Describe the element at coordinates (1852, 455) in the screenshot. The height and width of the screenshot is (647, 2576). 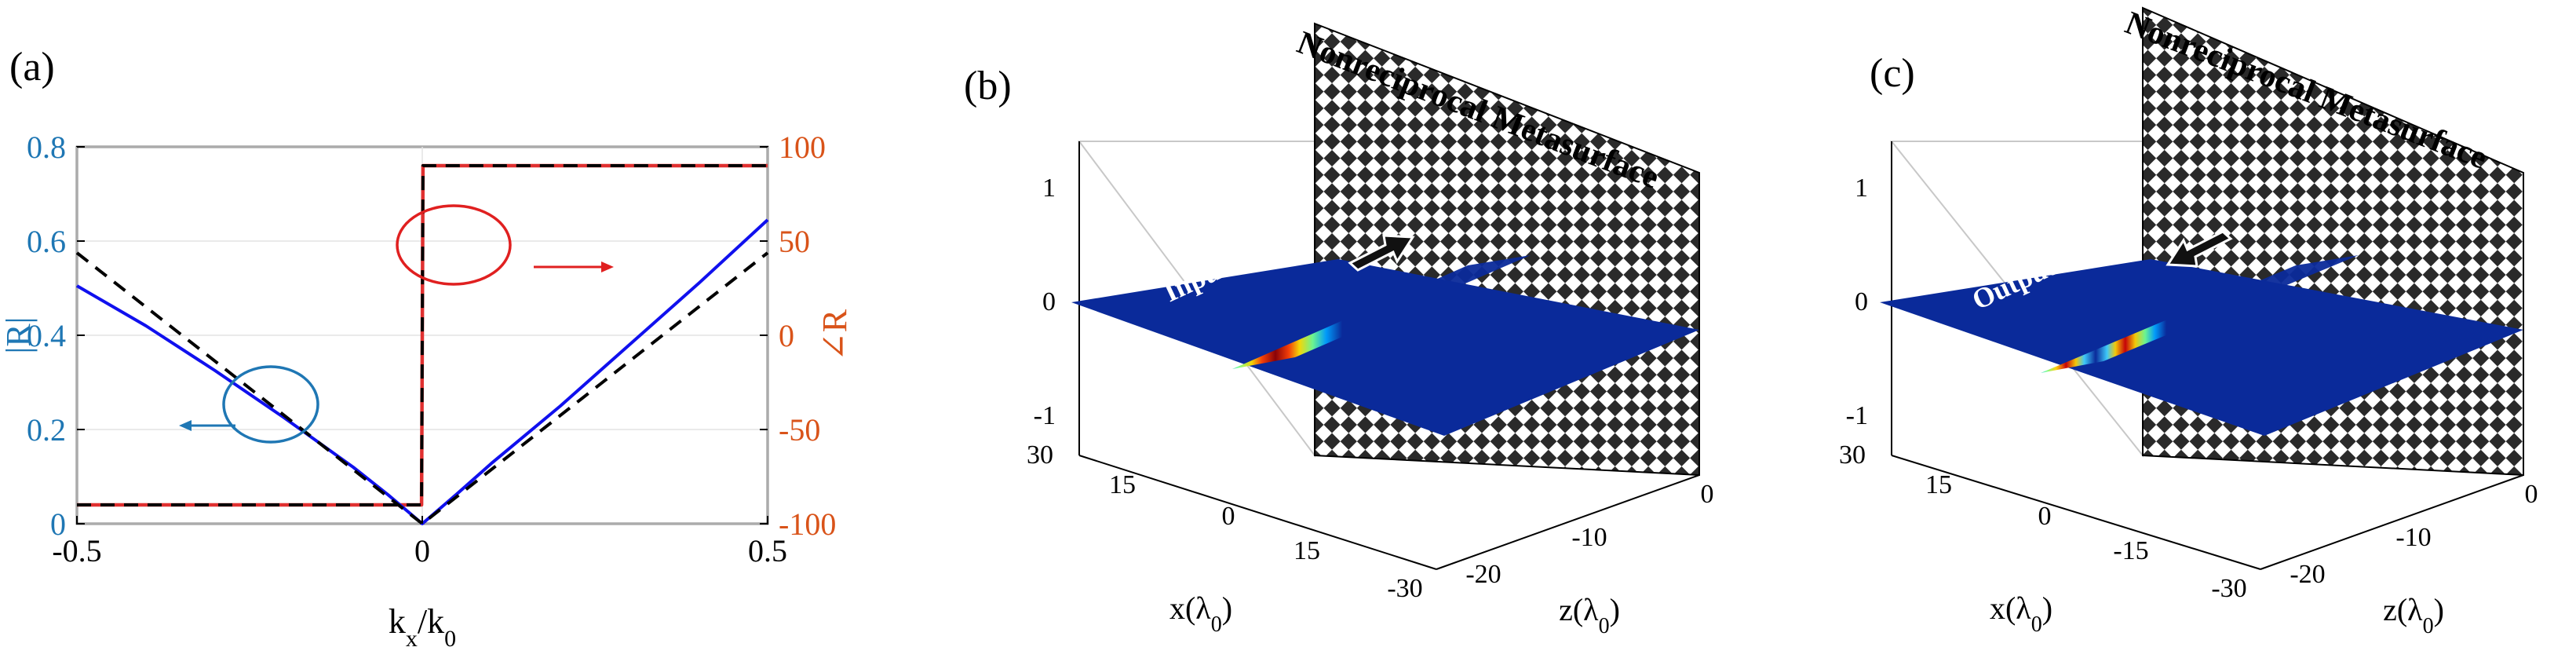
I see `x-tick-c-0: 30` at that location.